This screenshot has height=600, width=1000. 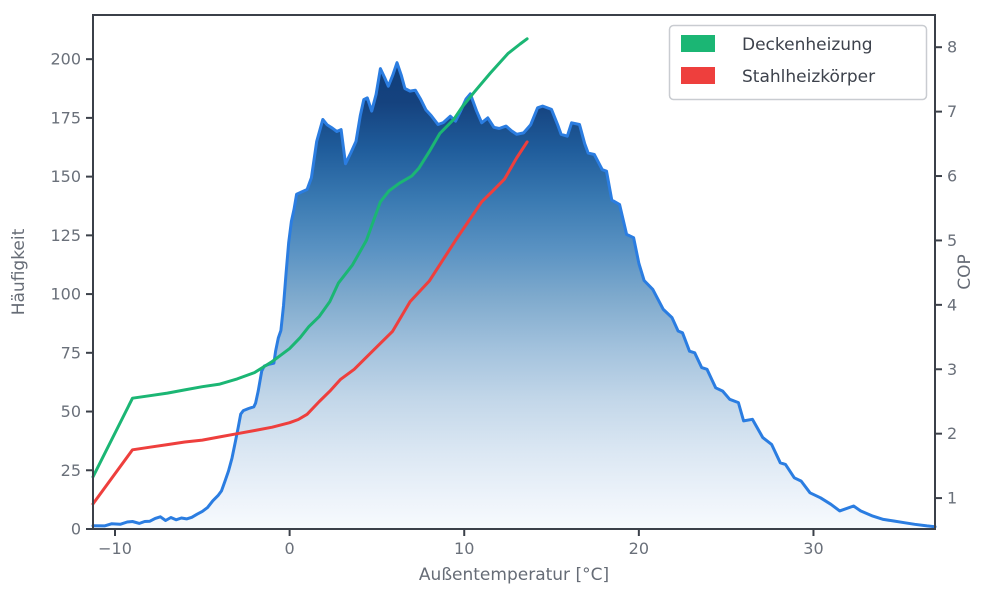 What do you see at coordinates (76, 529) in the screenshot?
I see `y-left-tick-label: 0` at bounding box center [76, 529].